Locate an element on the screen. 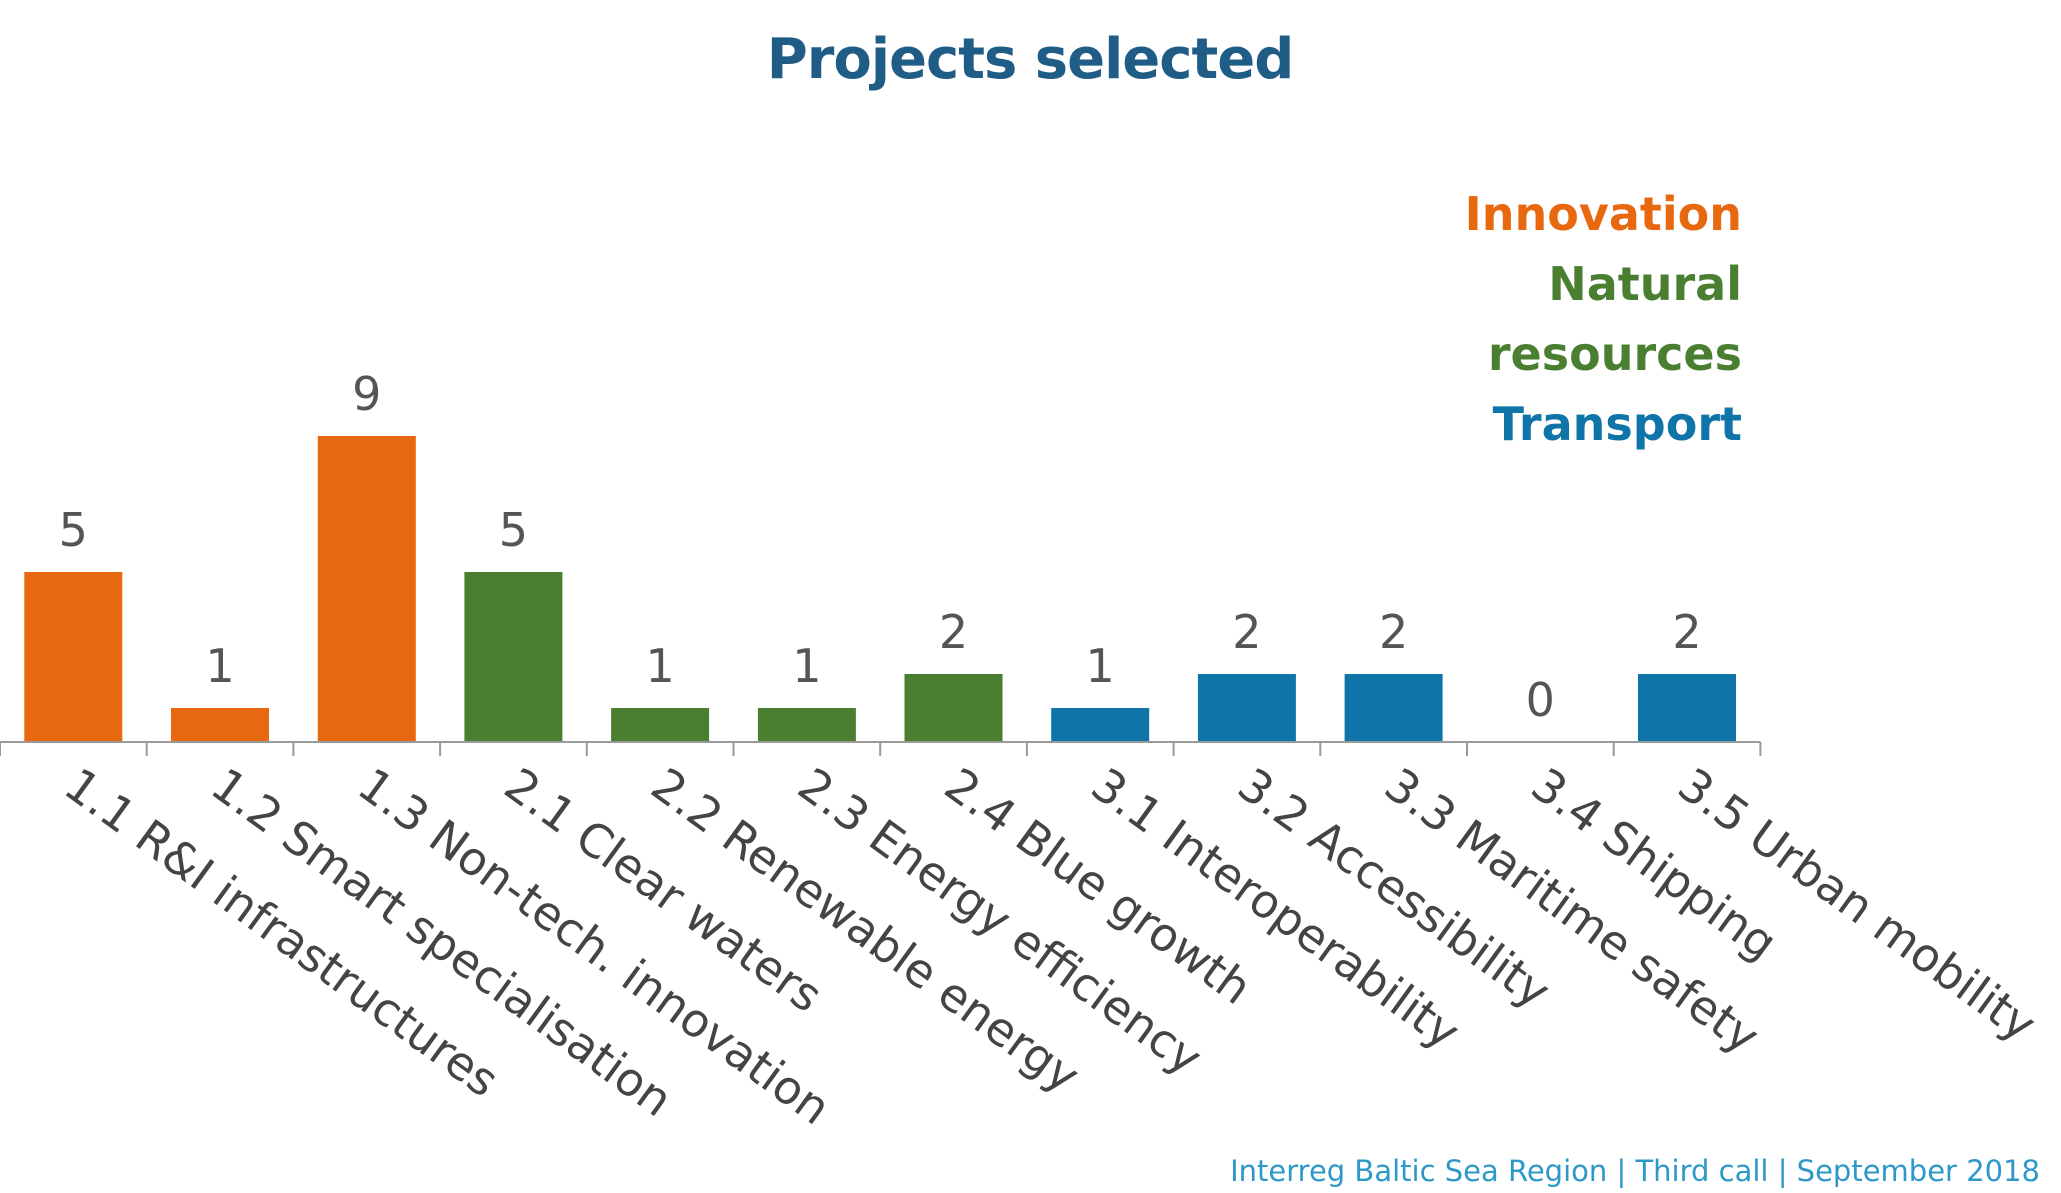 The height and width of the screenshot is (1193, 2061). legend: Innovation Natural resources Transport is located at coordinates (1603, 319).